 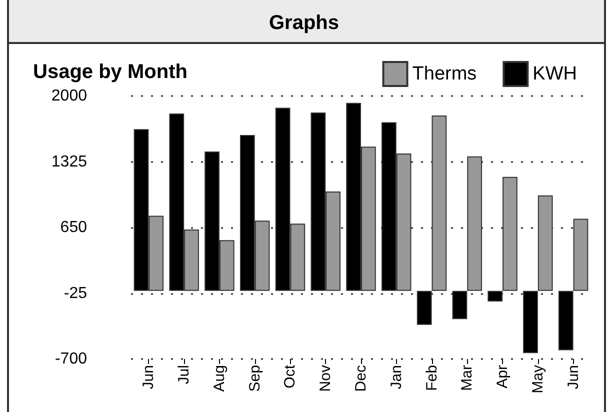 I want to click on legend-label: KWH, so click(x=554, y=74).